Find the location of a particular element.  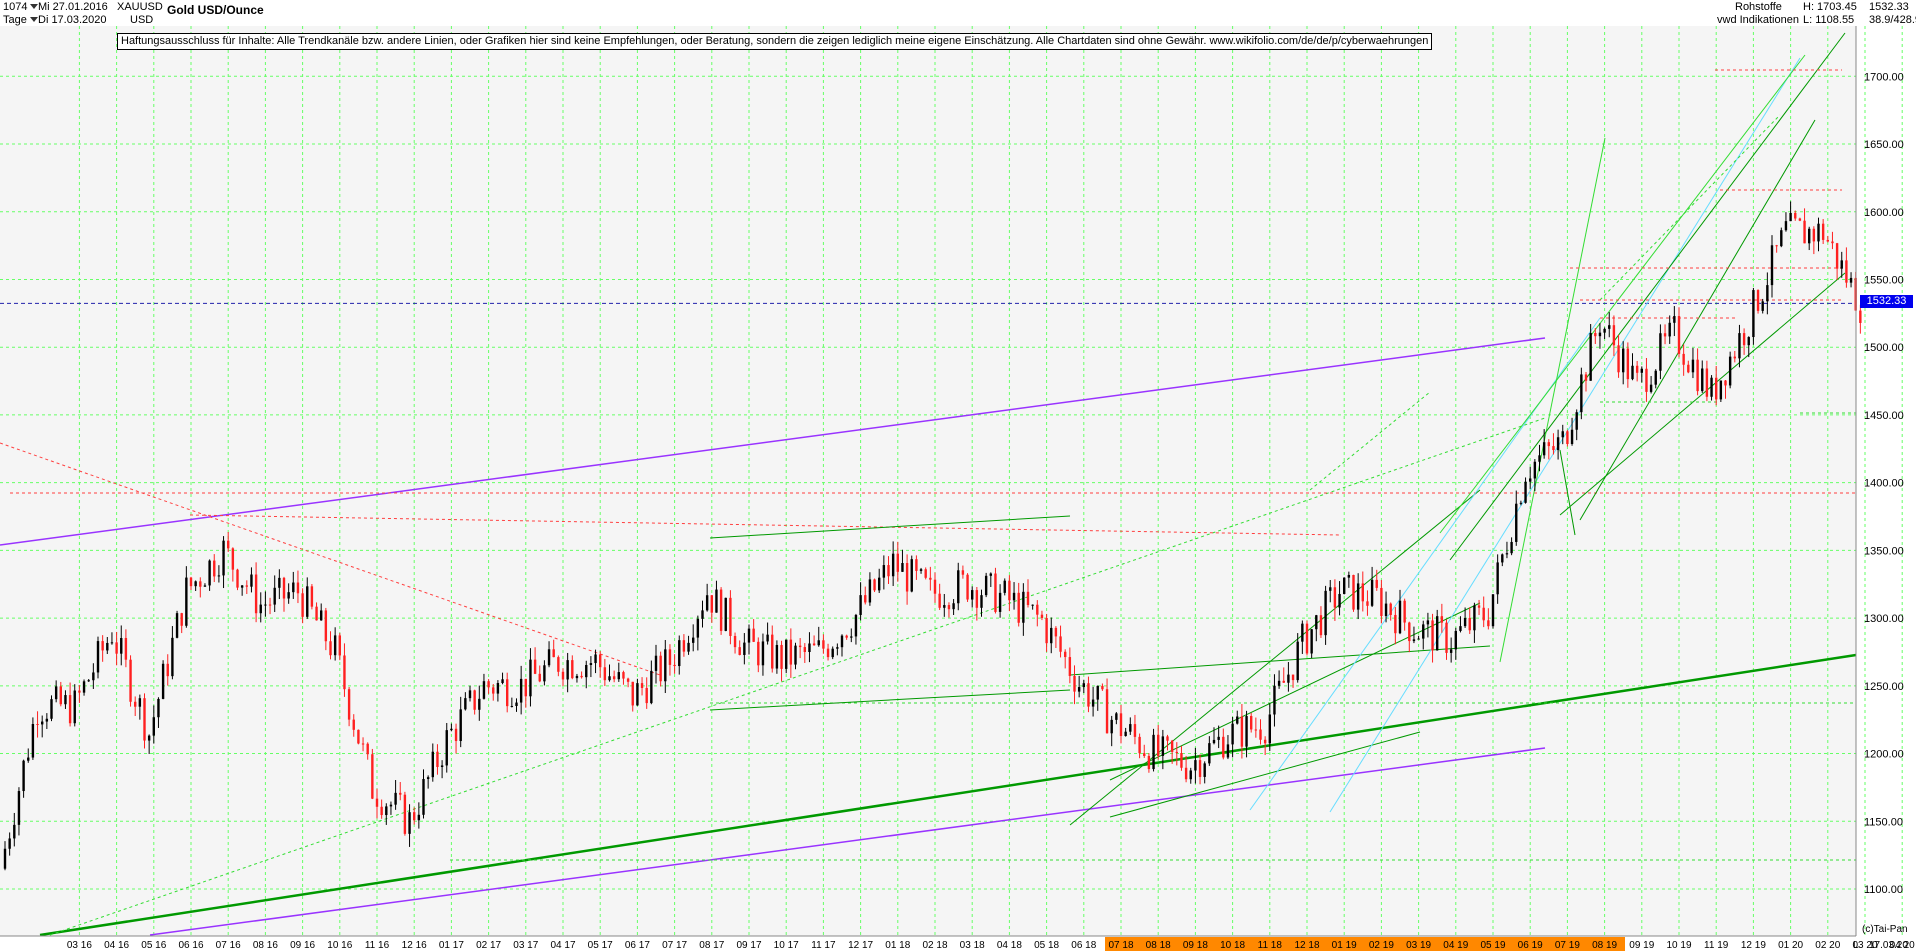

y-tick-label: 1600.00 is located at coordinates (1884, 213).